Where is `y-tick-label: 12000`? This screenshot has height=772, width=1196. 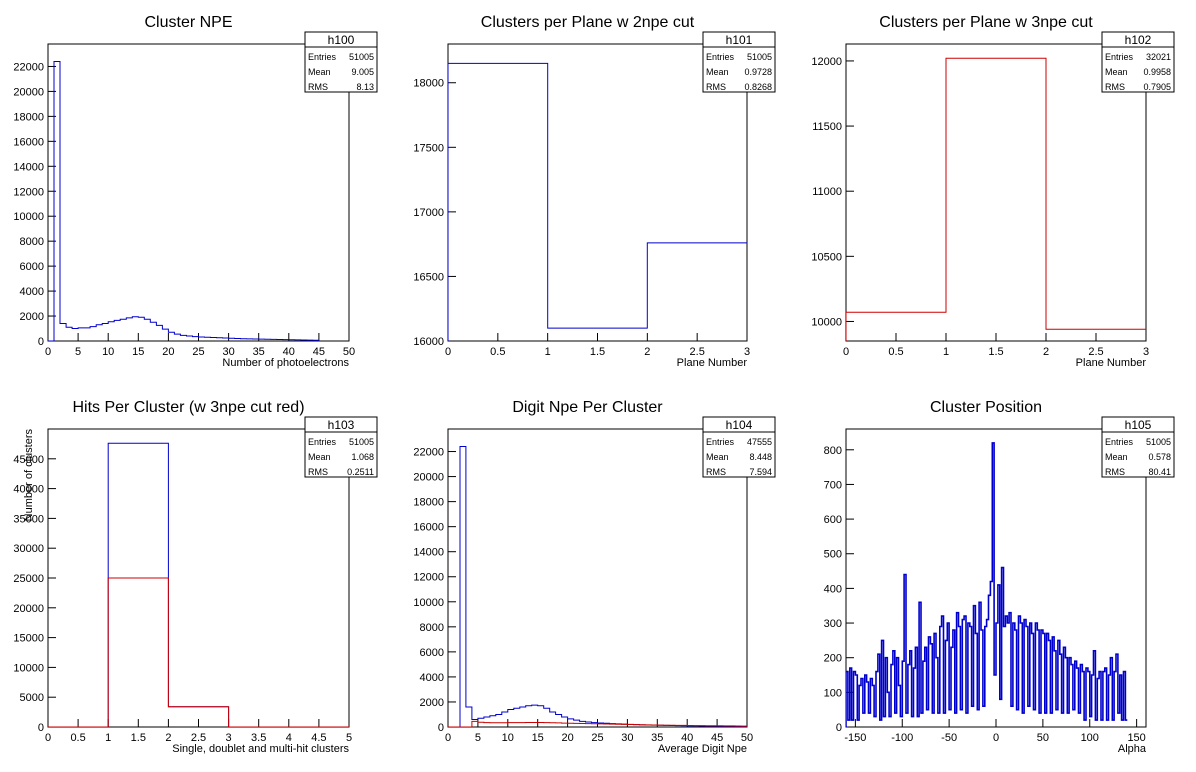
y-tick-label: 12000 is located at coordinates (826, 62).